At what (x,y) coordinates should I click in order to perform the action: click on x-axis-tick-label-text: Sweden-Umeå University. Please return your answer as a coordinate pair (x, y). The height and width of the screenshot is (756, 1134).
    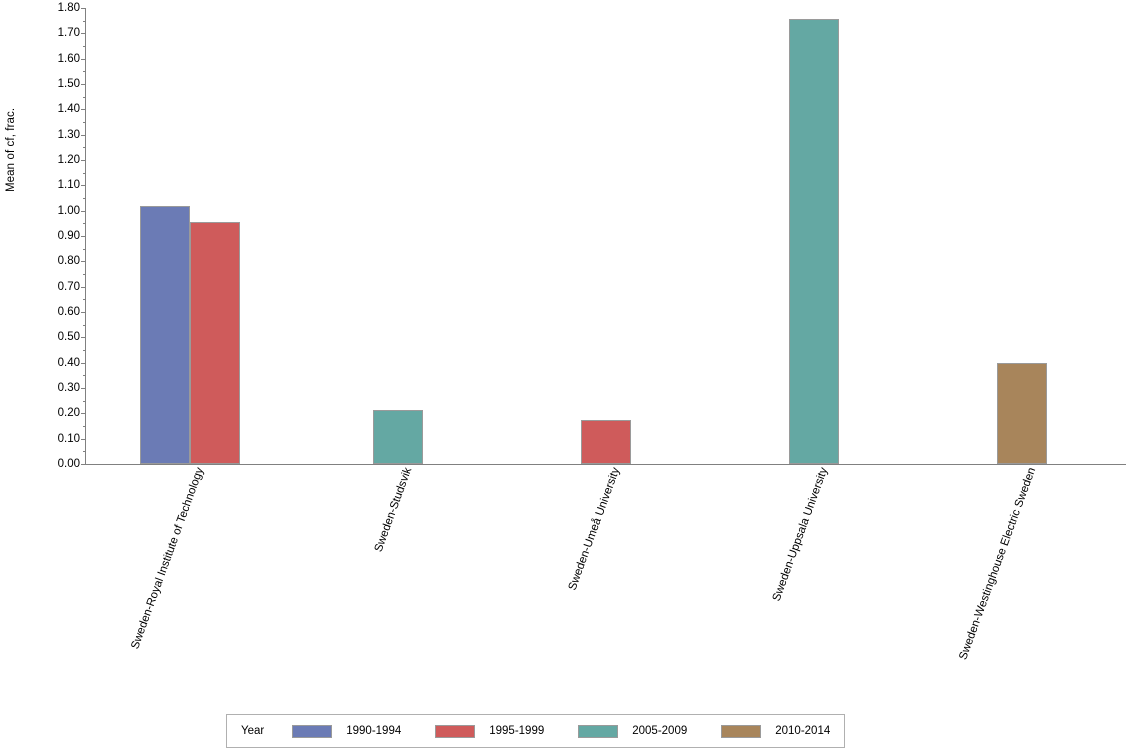
    Looking at the image, I should click on (594, 529).